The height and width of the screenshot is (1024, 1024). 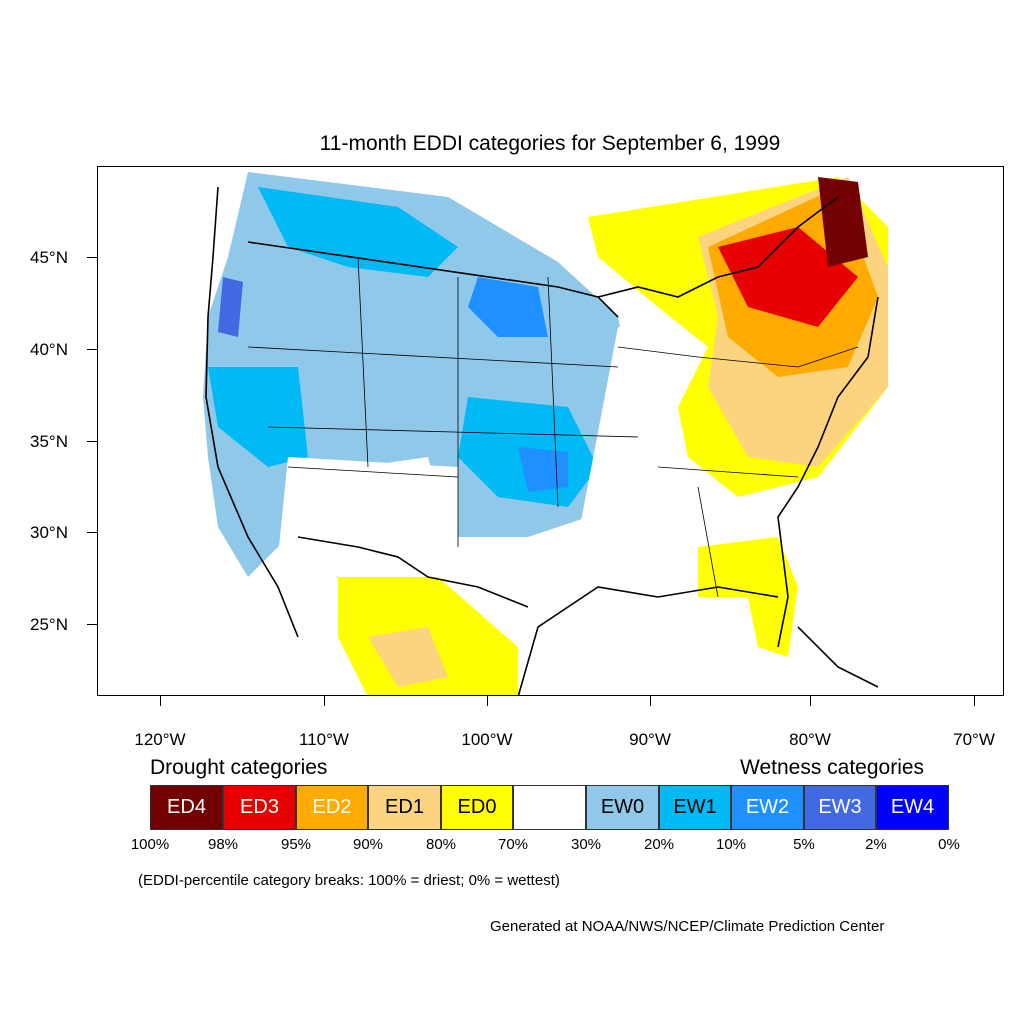 I want to click on legend-swatch-ew1: EW1, so click(x=695, y=807).